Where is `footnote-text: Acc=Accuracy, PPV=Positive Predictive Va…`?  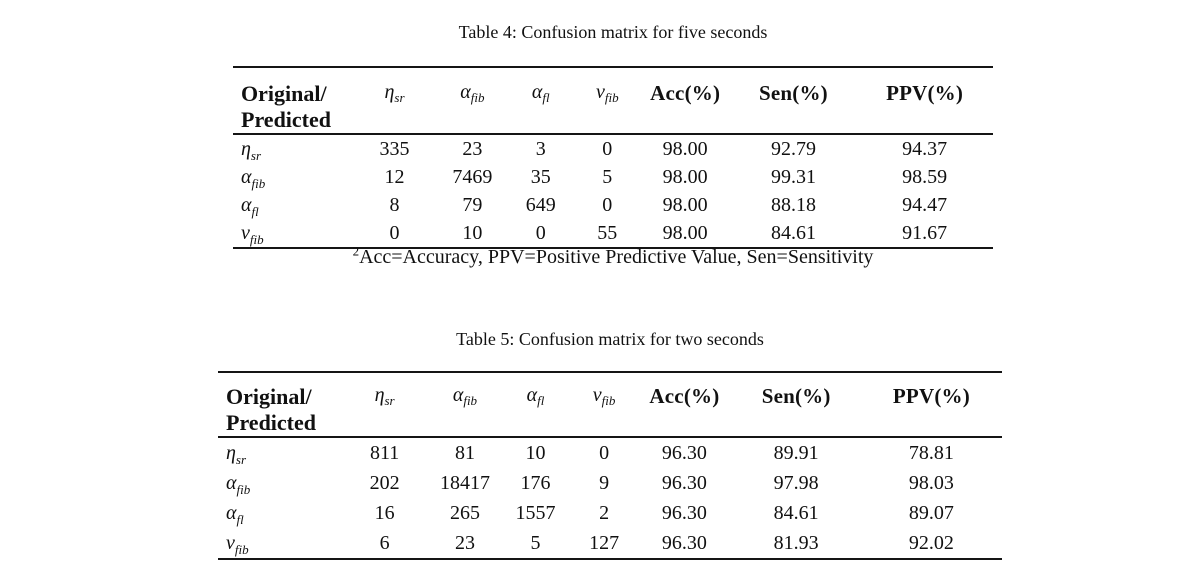 footnote-text: Acc=Accuracy, PPV=Positive Predictive Va… is located at coordinates (616, 257).